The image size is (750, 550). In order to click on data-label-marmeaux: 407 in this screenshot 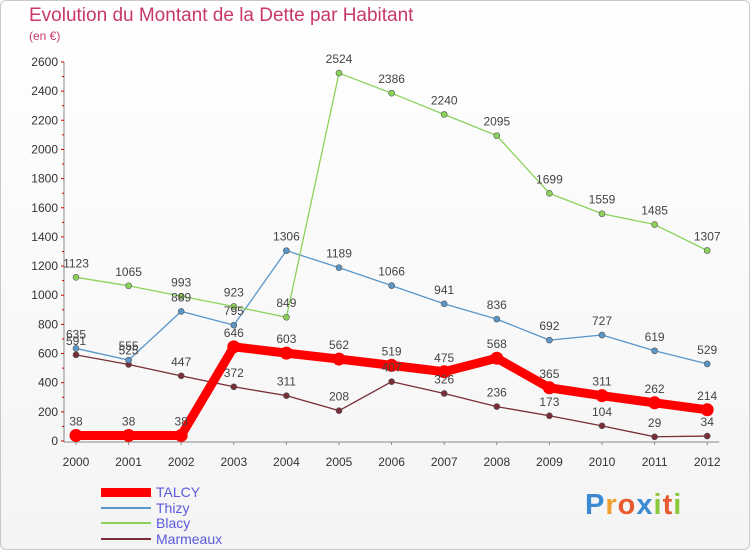, I will do `click(392, 368)`.